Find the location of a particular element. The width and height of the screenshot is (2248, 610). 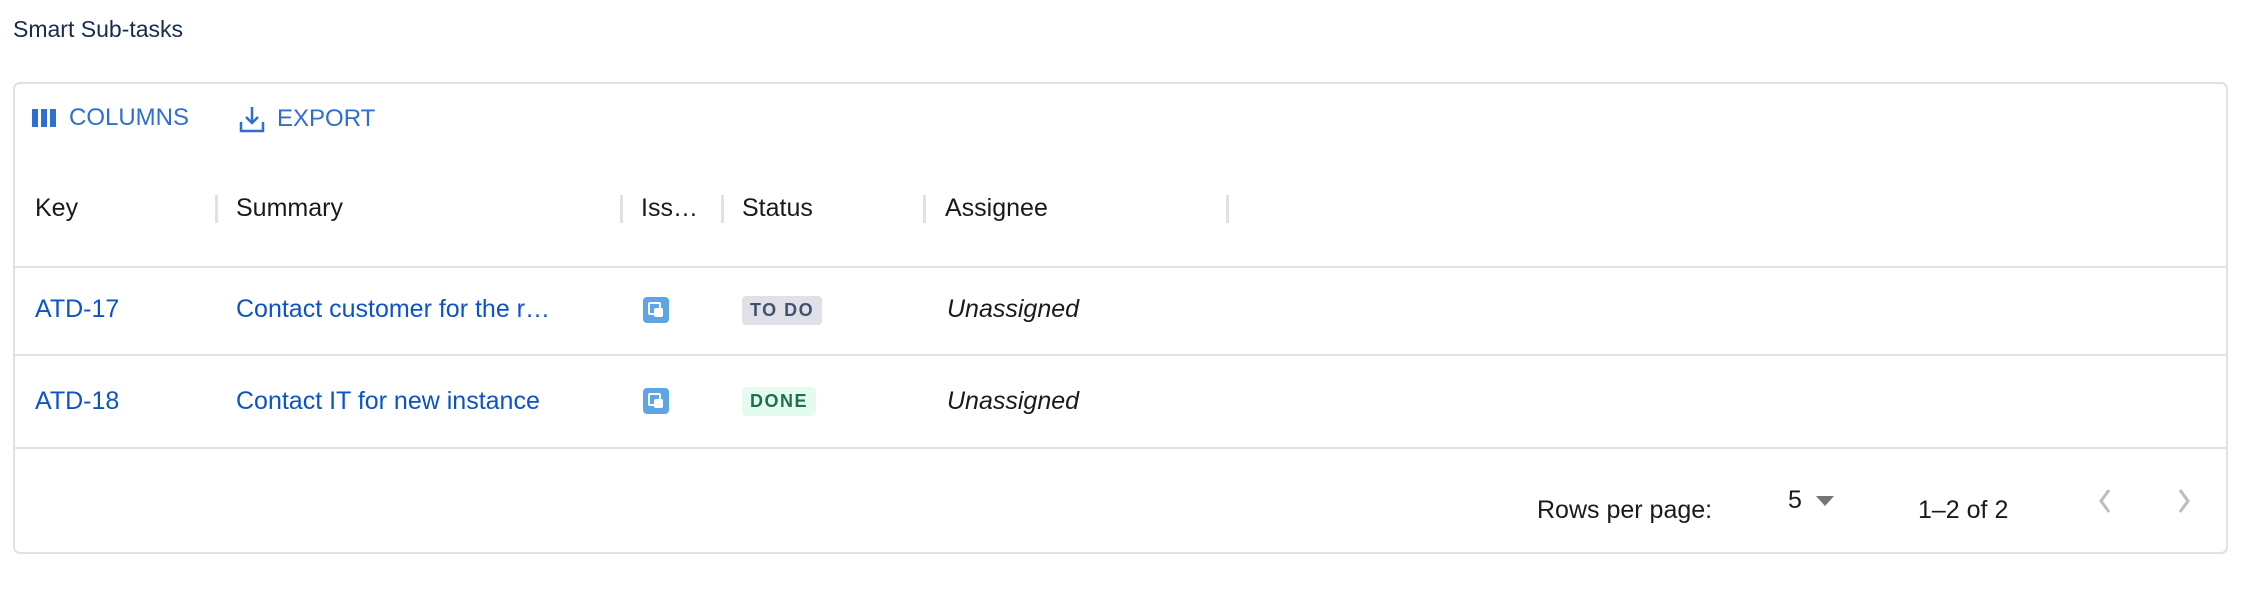

columns-icon is located at coordinates (44, 118).